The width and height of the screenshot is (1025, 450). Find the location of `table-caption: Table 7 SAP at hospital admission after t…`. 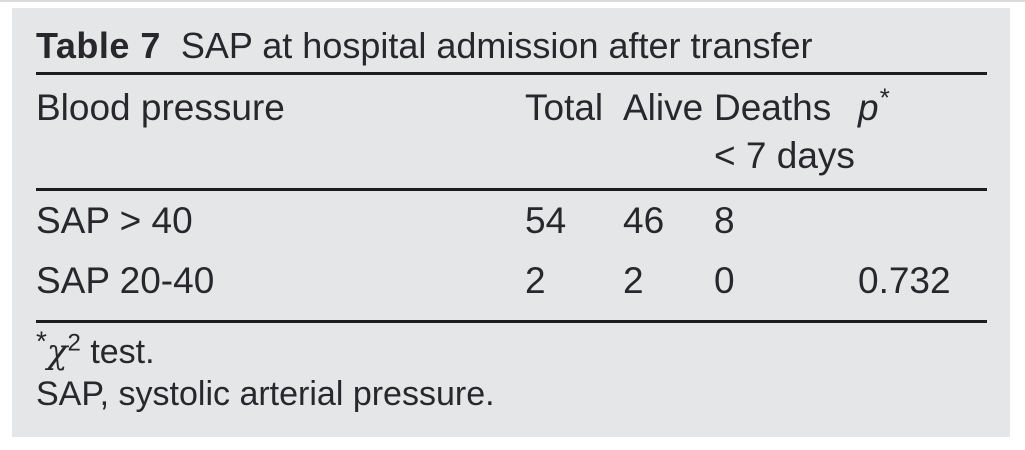

table-caption: Table 7 SAP at hospital admission after t… is located at coordinates (511, 46).